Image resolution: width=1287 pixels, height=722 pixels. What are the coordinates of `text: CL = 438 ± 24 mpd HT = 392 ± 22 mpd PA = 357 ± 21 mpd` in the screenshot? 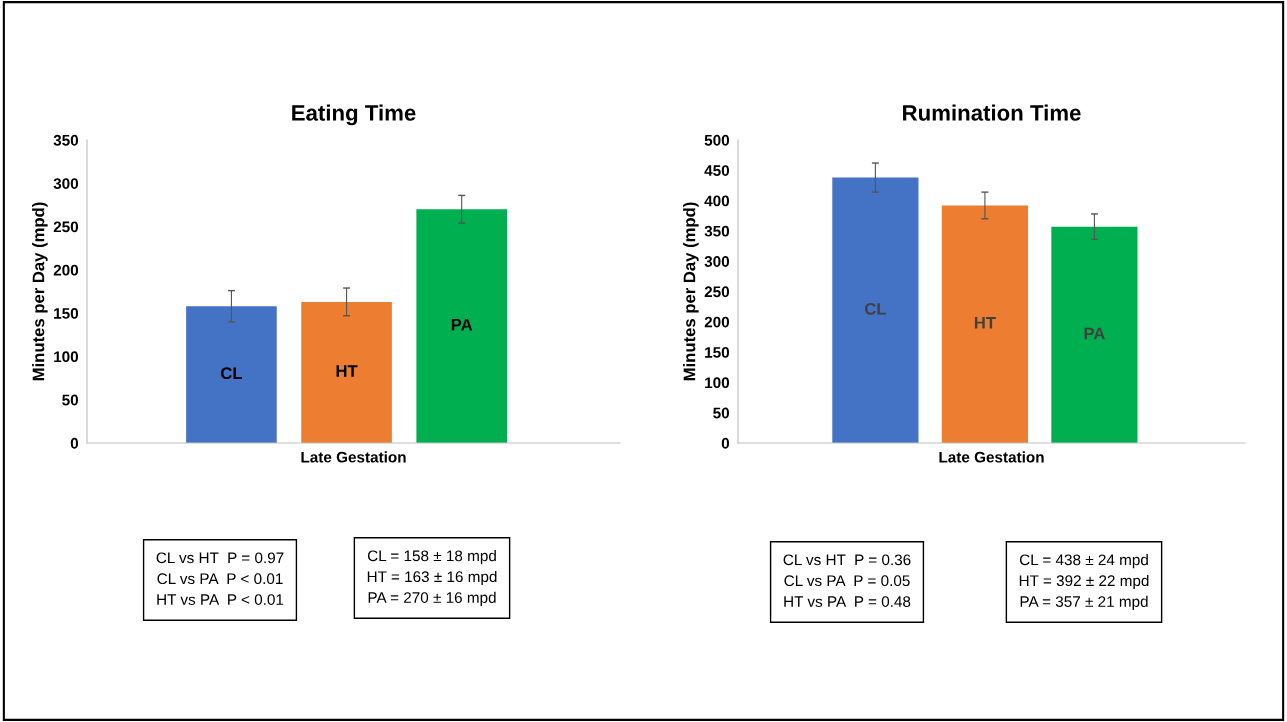 It's located at (1084, 582).